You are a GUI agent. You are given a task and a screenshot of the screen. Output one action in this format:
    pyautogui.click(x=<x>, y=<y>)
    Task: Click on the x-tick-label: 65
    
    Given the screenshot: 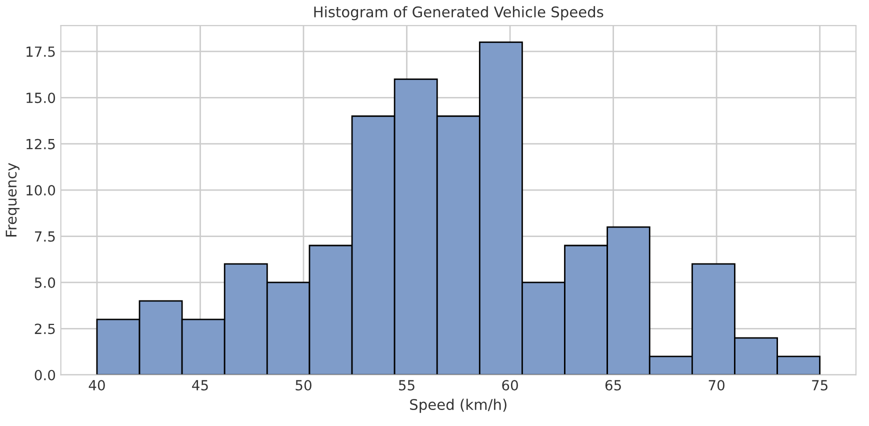 What is the action you would take?
    pyautogui.click(x=613, y=385)
    